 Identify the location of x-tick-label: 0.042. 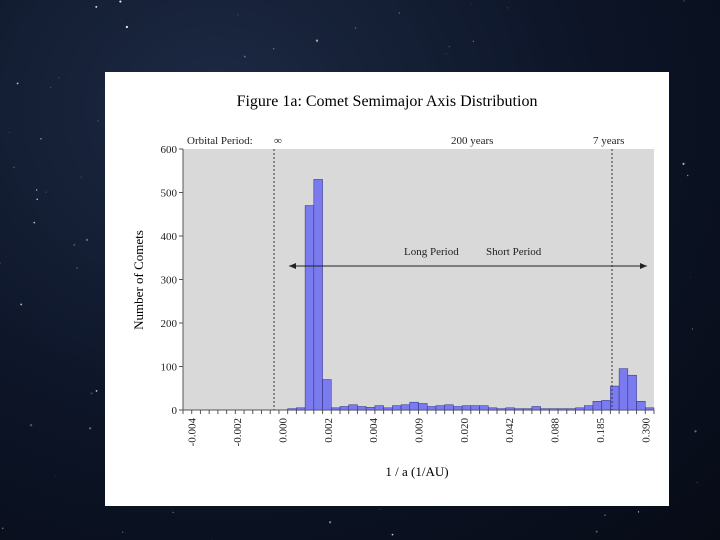
(510, 430).